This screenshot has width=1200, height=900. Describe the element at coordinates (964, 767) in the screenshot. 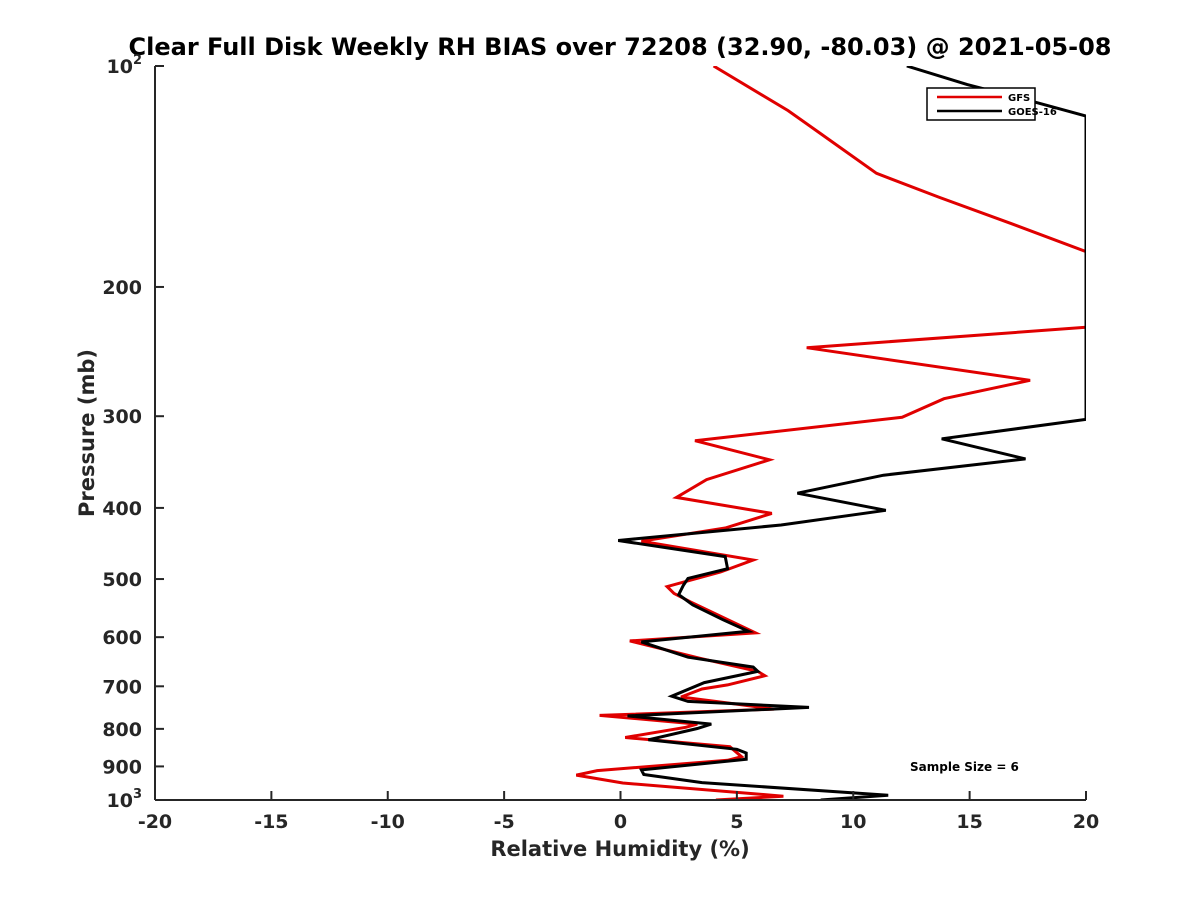

I see `sample-size-annotation: Sample Size = 6` at that location.